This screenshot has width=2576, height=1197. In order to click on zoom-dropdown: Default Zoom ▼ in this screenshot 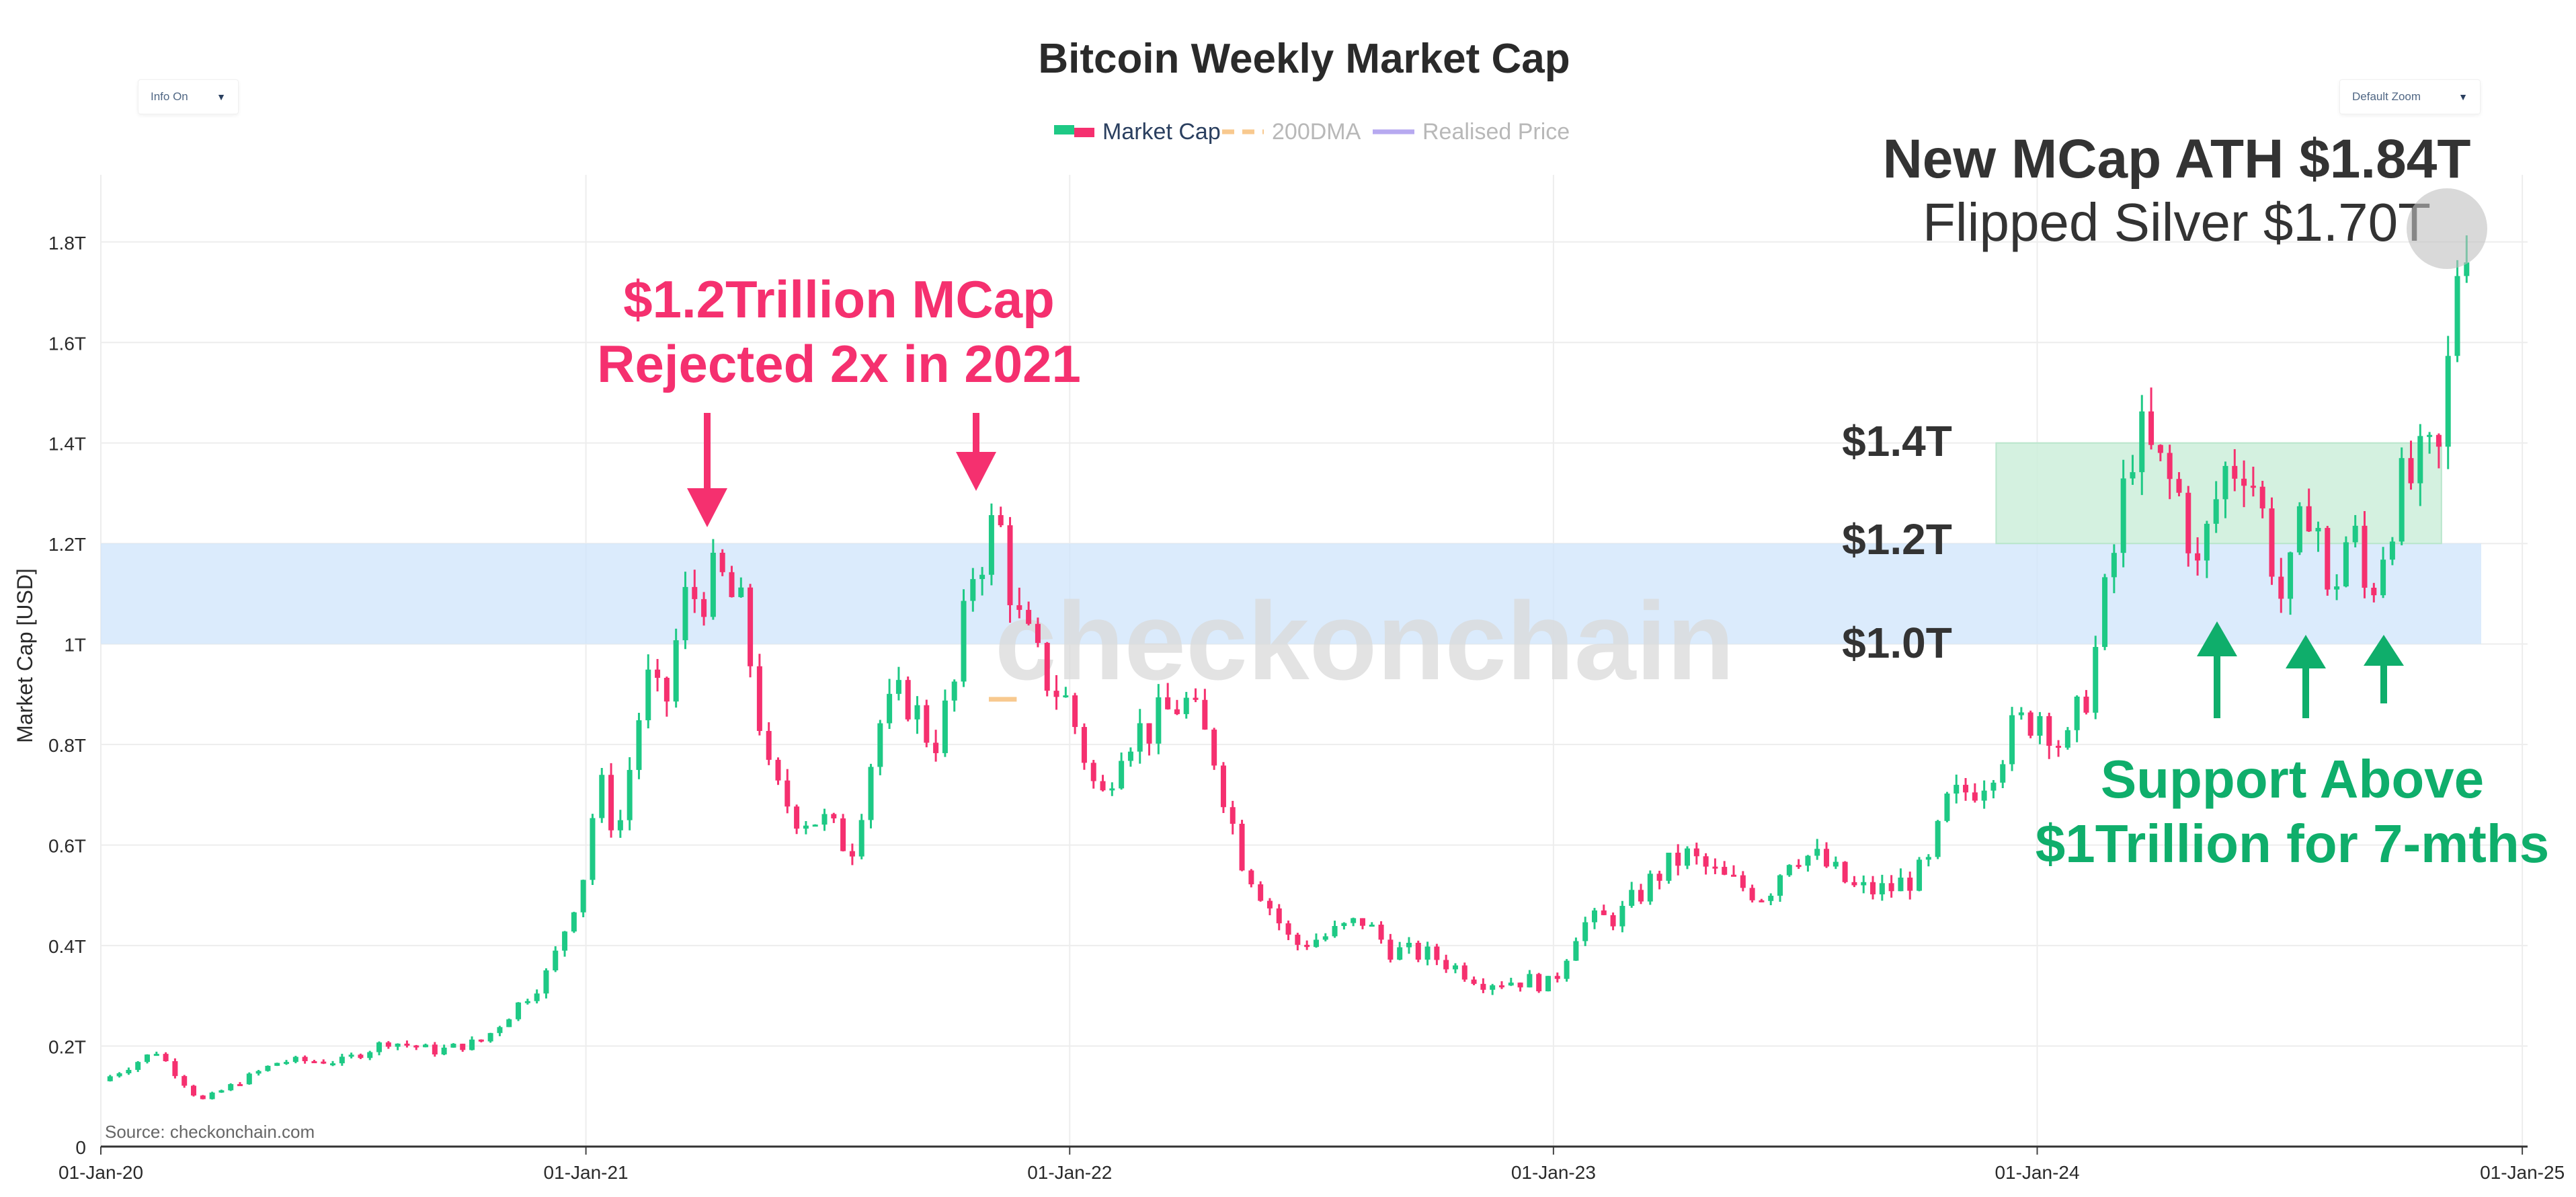, I will do `click(2410, 96)`.